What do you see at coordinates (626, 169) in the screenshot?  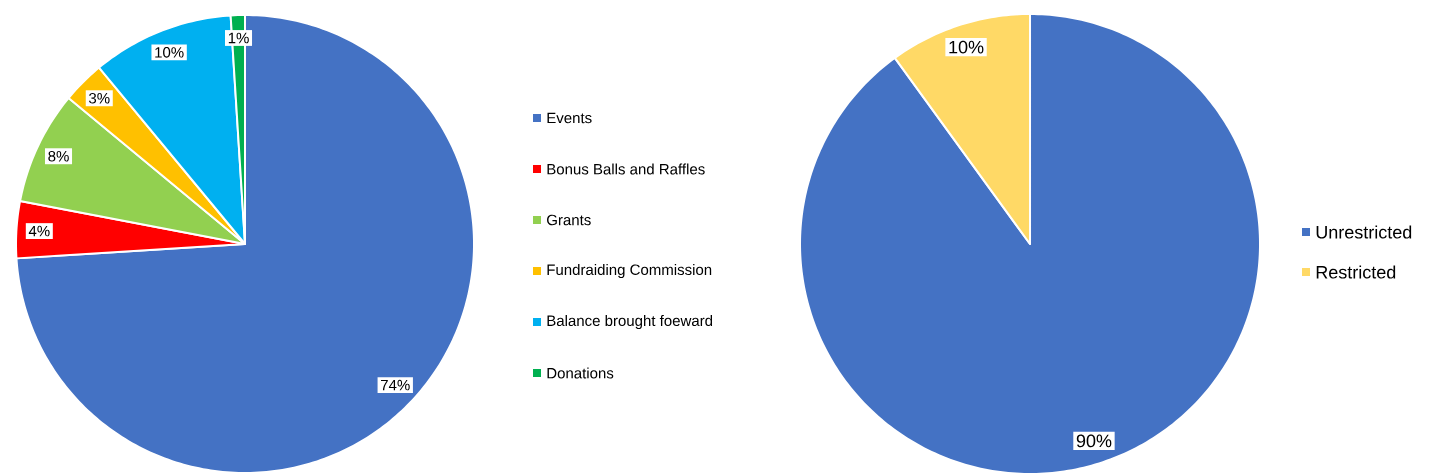 I see `legend-label: Bonus Balls and Raffles` at bounding box center [626, 169].